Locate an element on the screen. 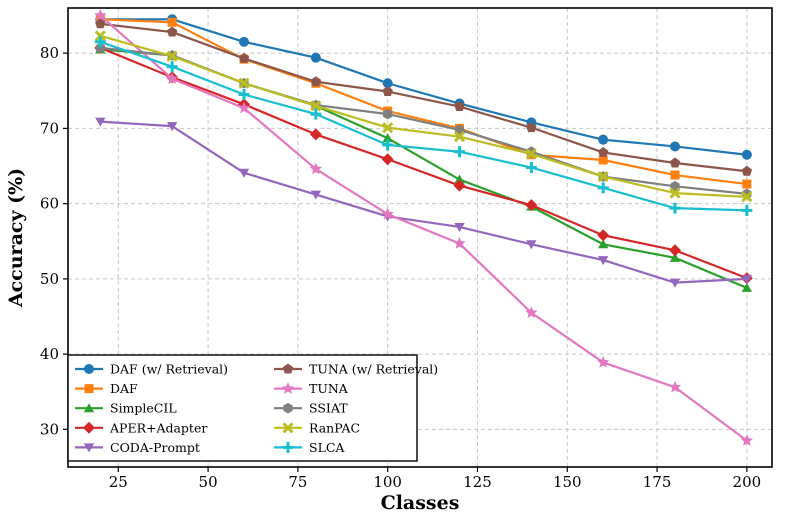 The width and height of the screenshot is (793, 521). legend-item-coda-prompt: CODA-Prompt is located at coordinates (137, 447).